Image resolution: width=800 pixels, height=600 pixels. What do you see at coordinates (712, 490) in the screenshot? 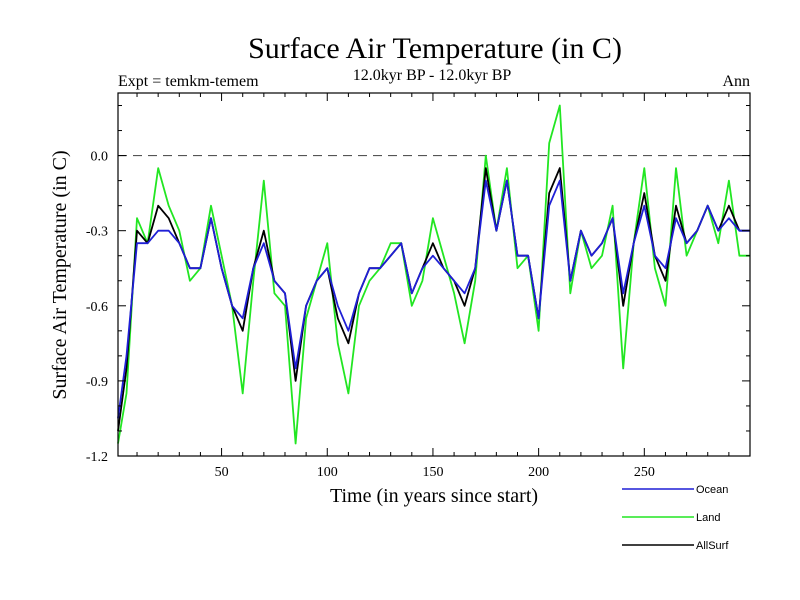
I see `legend-label-ocean: Ocean` at bounding box center [712, 490].